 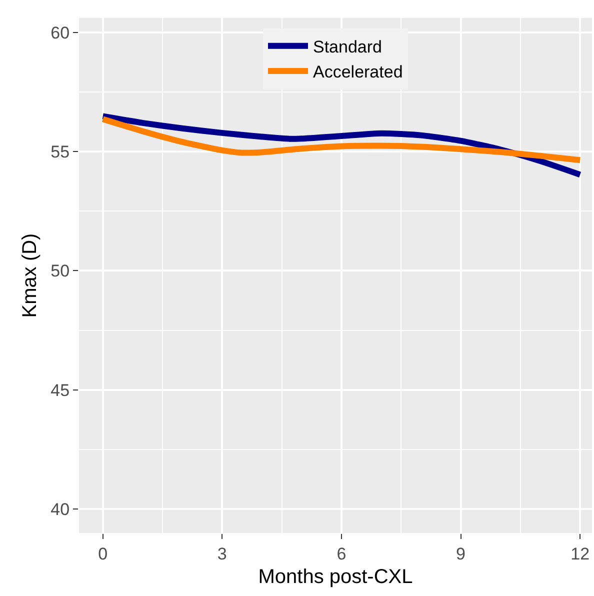 I want to click on y-axis-title: Kmax (D), so click(x=30, y=275).